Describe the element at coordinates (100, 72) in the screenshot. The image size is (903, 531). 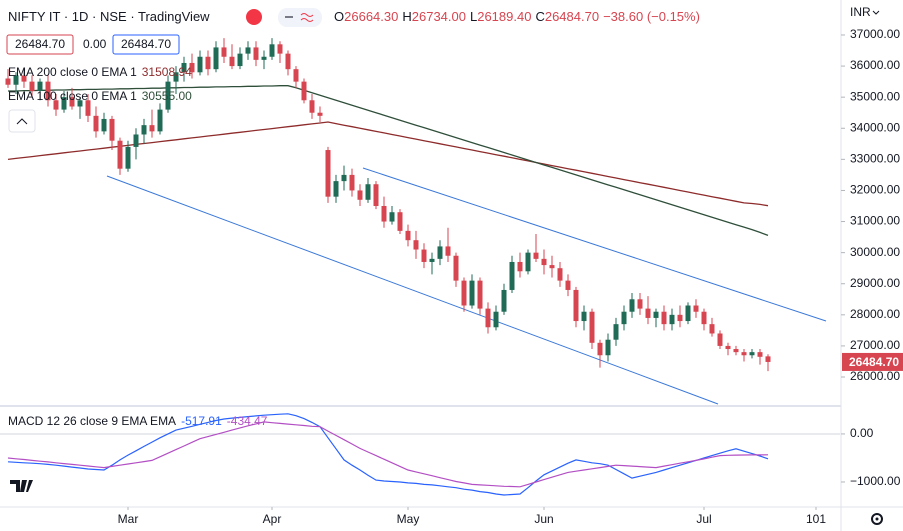
I see `ema200-legend: EMA 200 close 0 EMA 1 31508.94` at that location.